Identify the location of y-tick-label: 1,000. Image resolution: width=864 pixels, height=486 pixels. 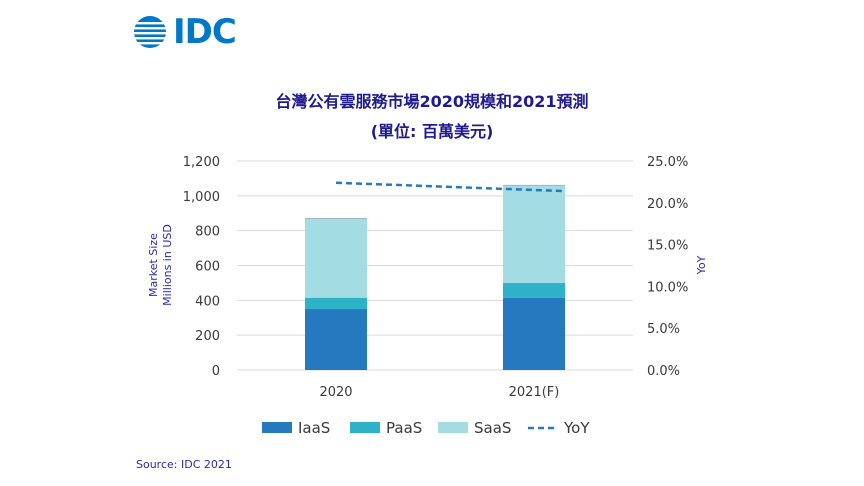
(201, 197).